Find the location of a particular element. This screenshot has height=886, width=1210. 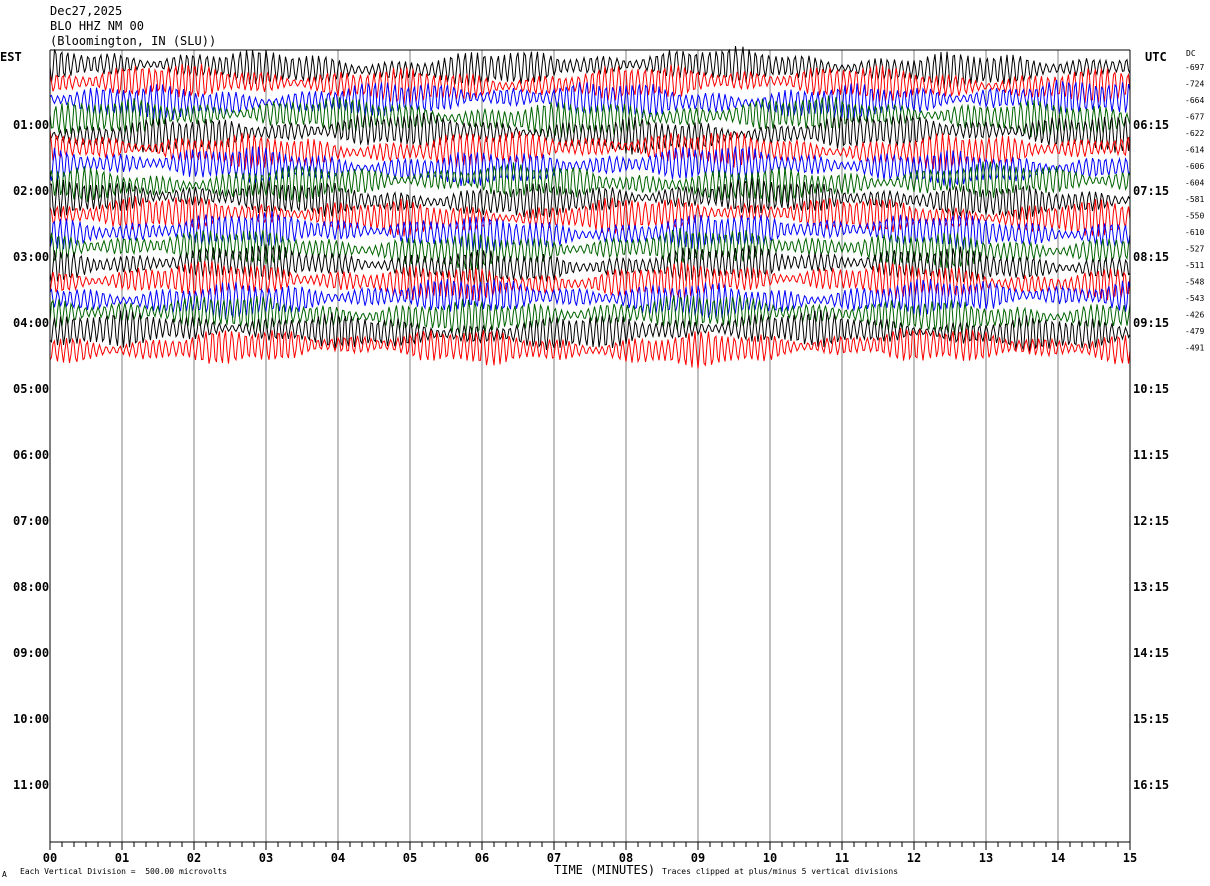

x-tick-label: 15 is located at coordinates (1130, 858).